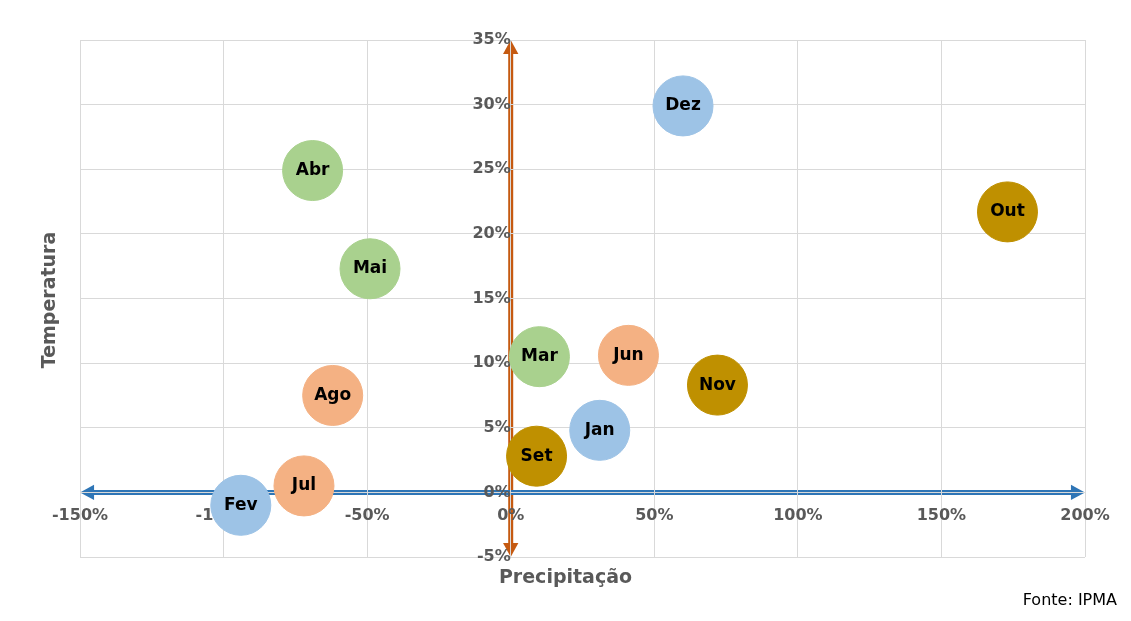 The image size is (1131, 621). What do you see at coordinates (491, 233) in the screenshot?
I see `y-tick-label: 20%` at bounding box center [491, 233].